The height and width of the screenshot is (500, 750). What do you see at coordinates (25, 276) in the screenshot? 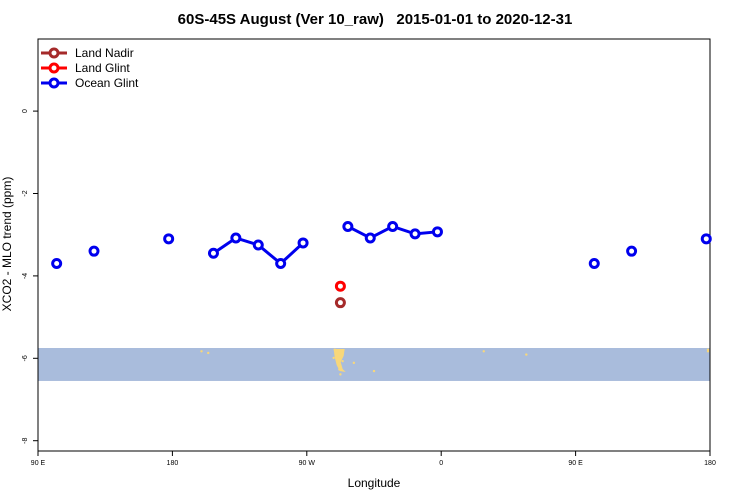
I see `y-tick-label: -4` at bounding box center [25, 276].